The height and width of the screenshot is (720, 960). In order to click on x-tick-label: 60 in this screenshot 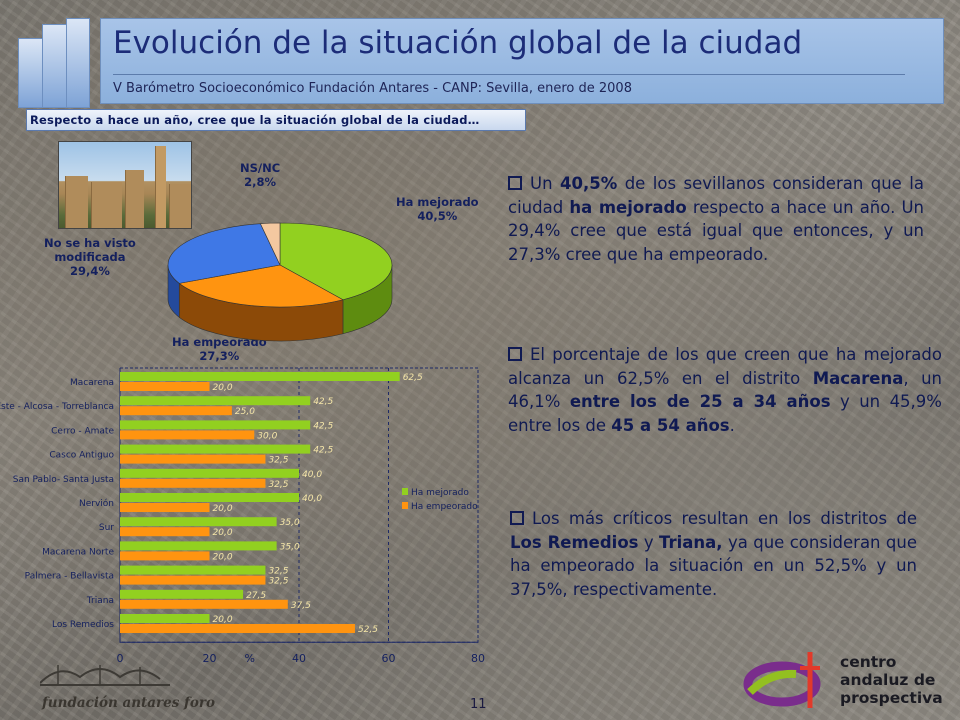, I will do `click(389, 658)`.